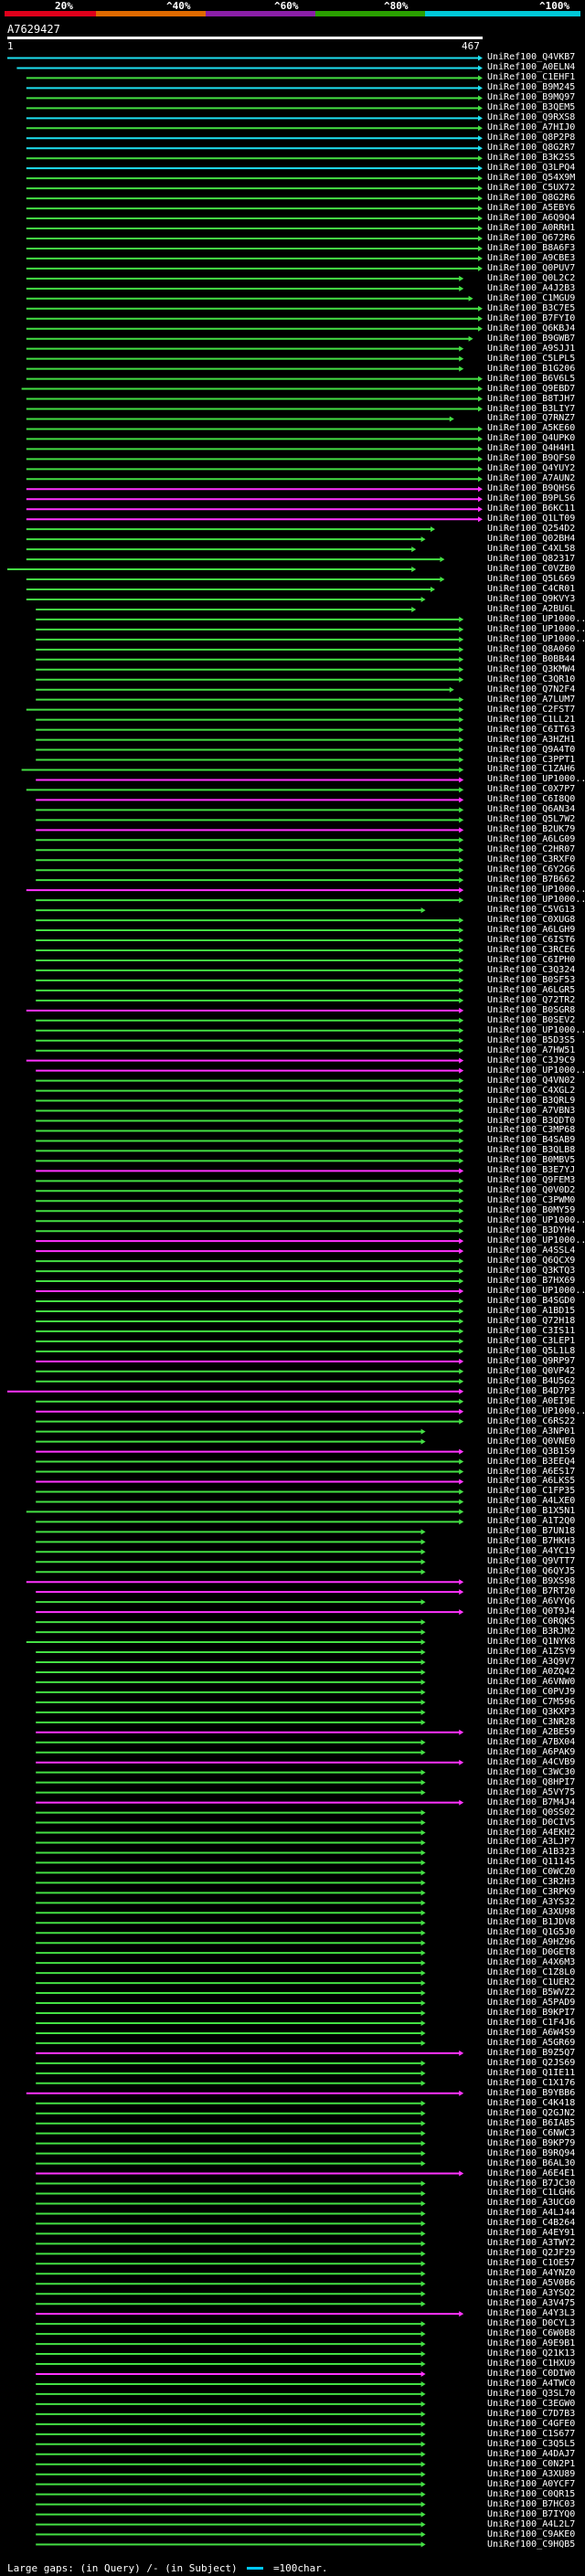  Describe the element at coordinates (532, 1791) in the screenshot. I see `hit-label: UniRef100_A5VY75` at that location.